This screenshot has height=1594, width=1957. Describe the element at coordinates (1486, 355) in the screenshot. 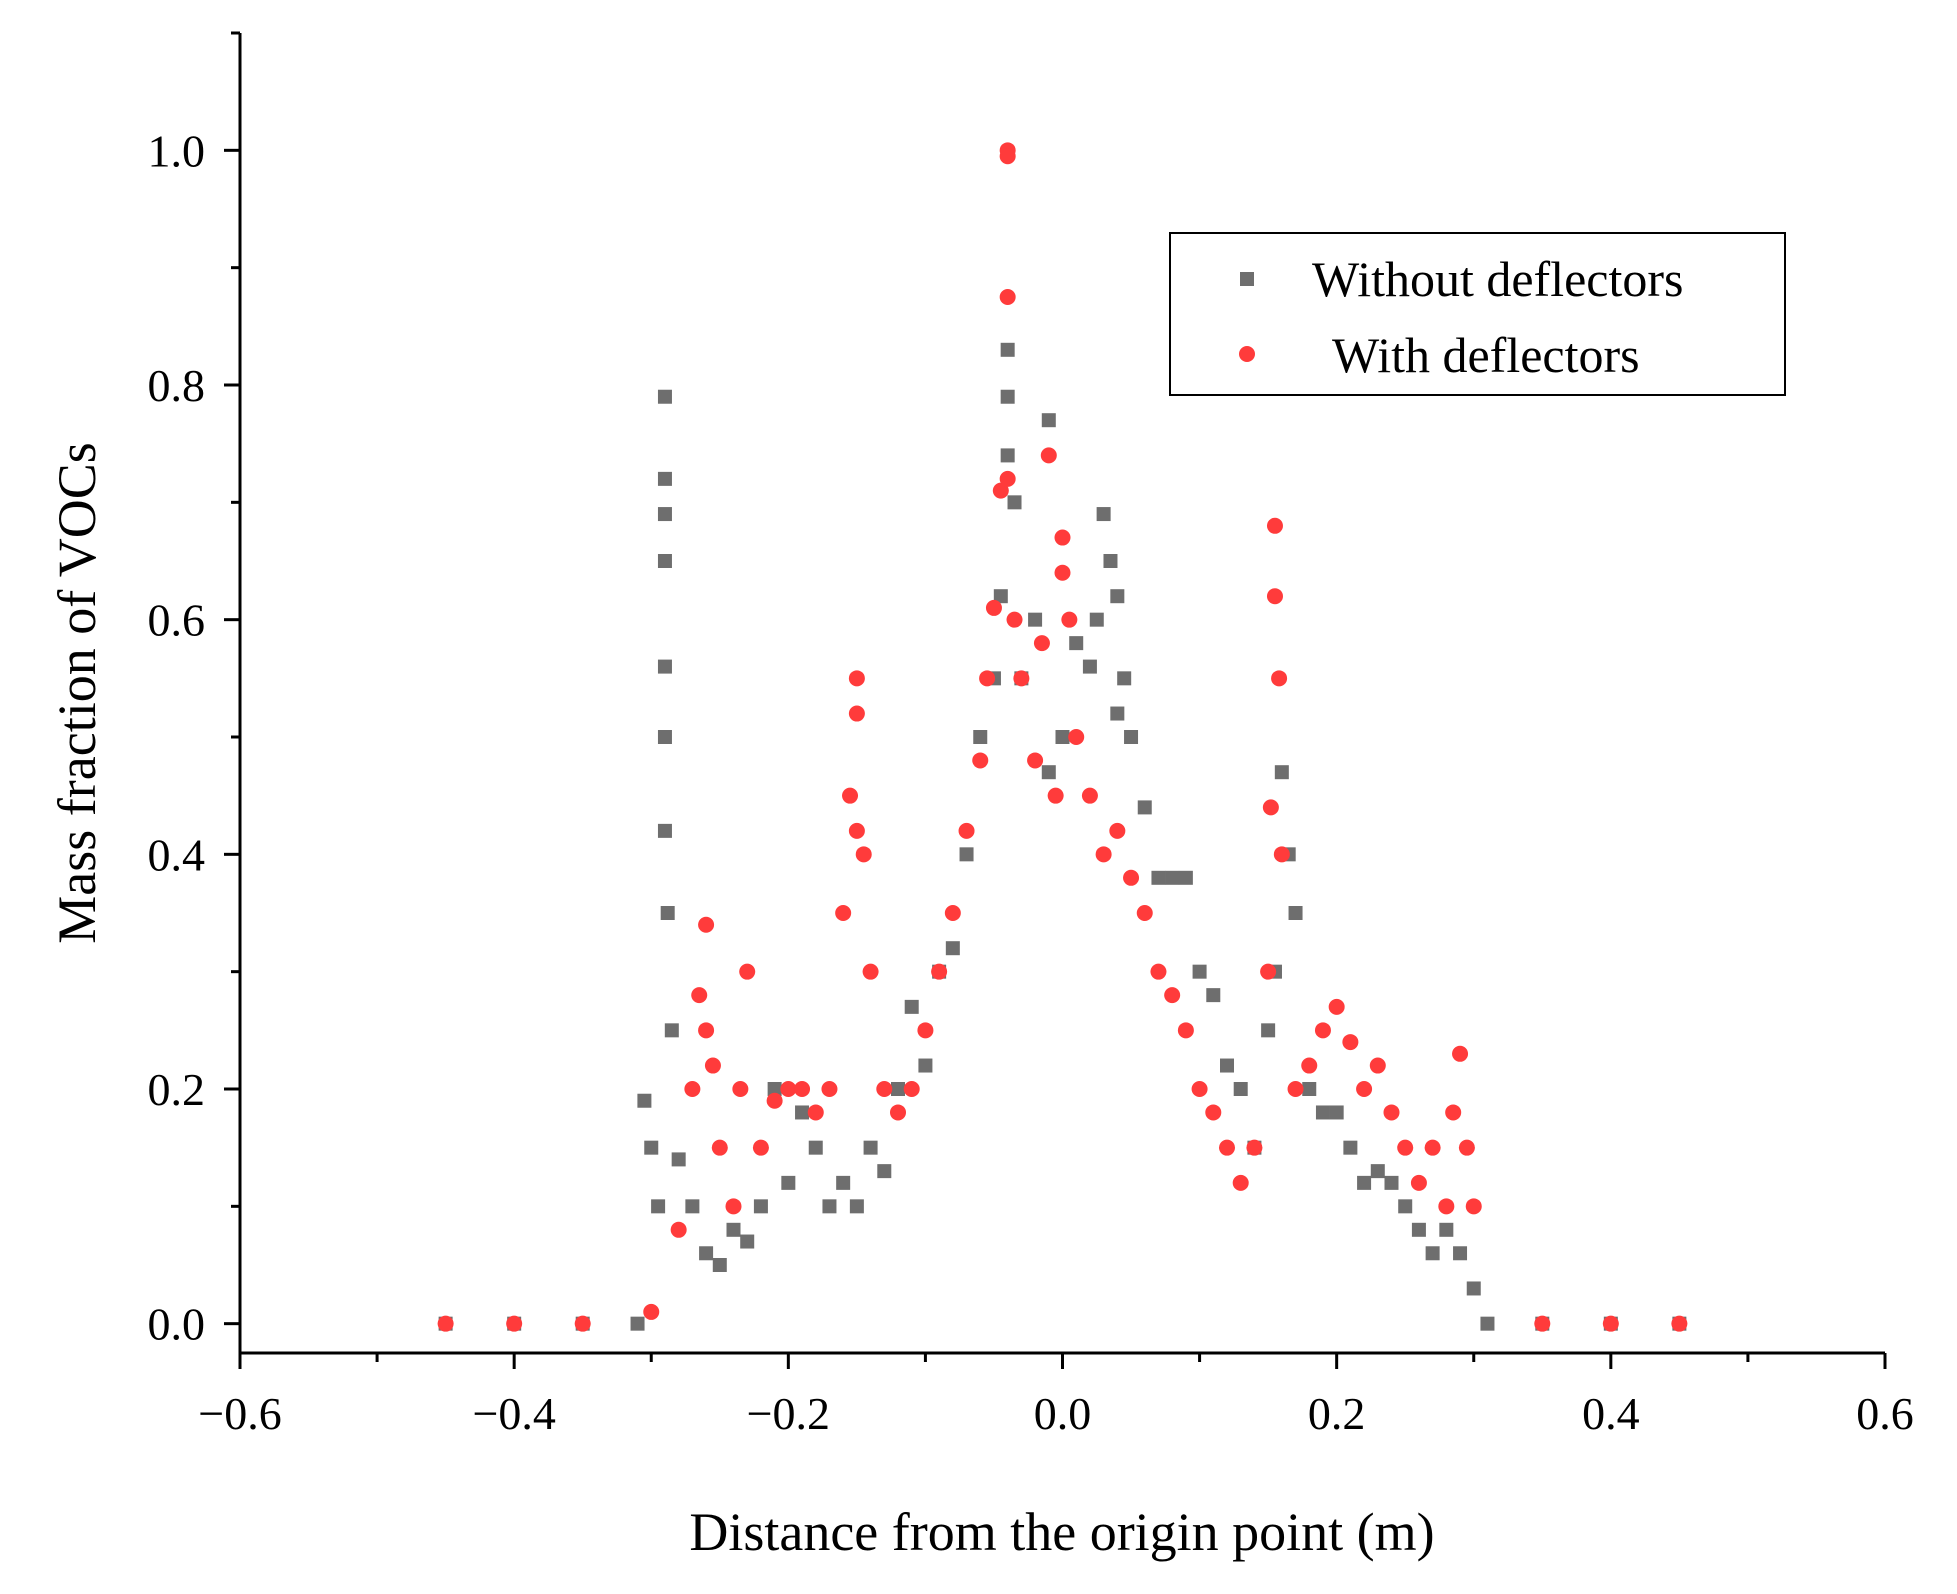

I see `legend-label-with-deflectors: With deflectors` at that location.